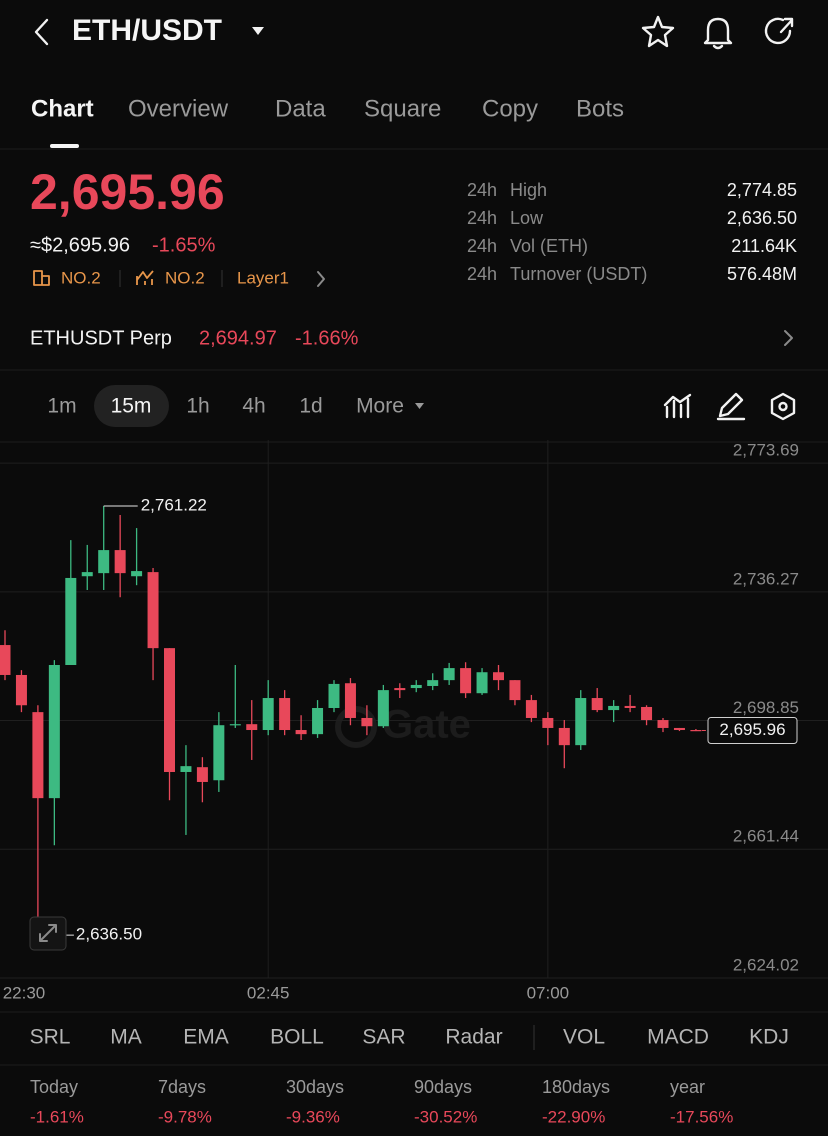 This screenshot has width=828, height=1136. I want to click on stat-value: 2,774.85, so click(762, 190).